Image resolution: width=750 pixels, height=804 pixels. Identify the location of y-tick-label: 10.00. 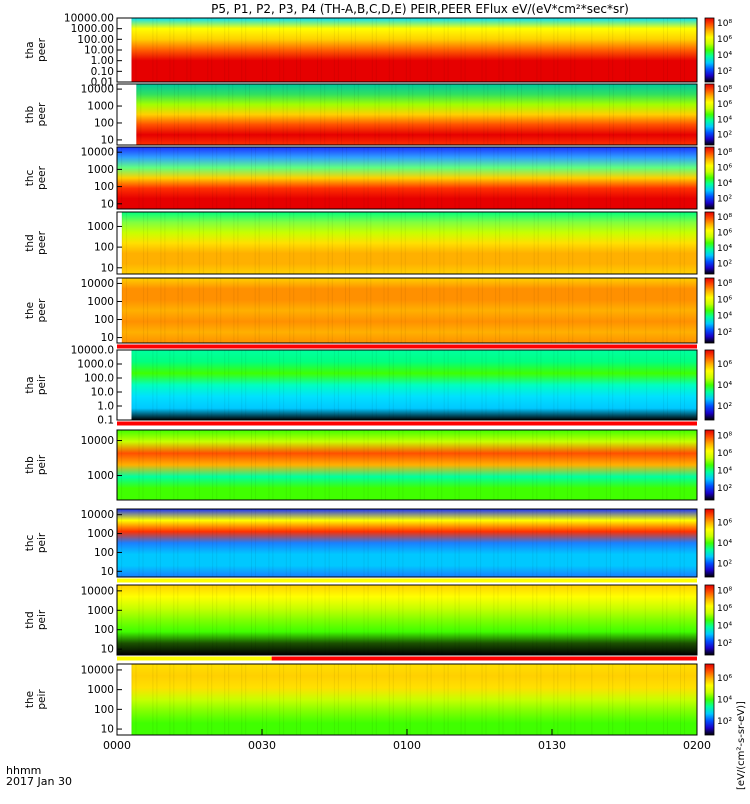
(99, 51).